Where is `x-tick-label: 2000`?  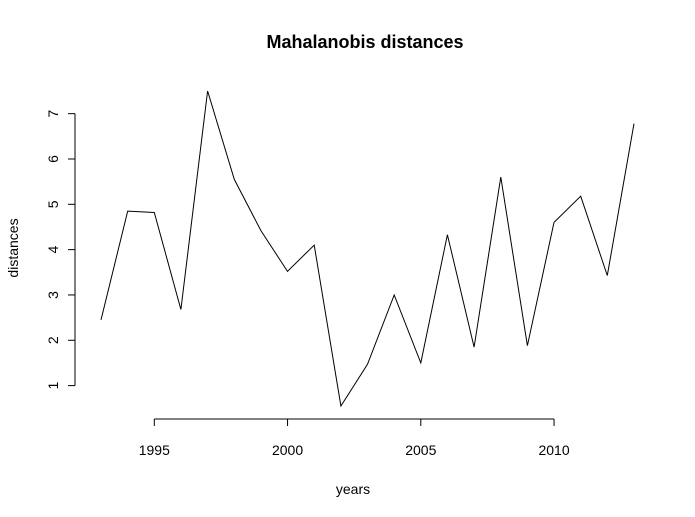 x-tick-label: 2000 is located at coordinates (287, 450).